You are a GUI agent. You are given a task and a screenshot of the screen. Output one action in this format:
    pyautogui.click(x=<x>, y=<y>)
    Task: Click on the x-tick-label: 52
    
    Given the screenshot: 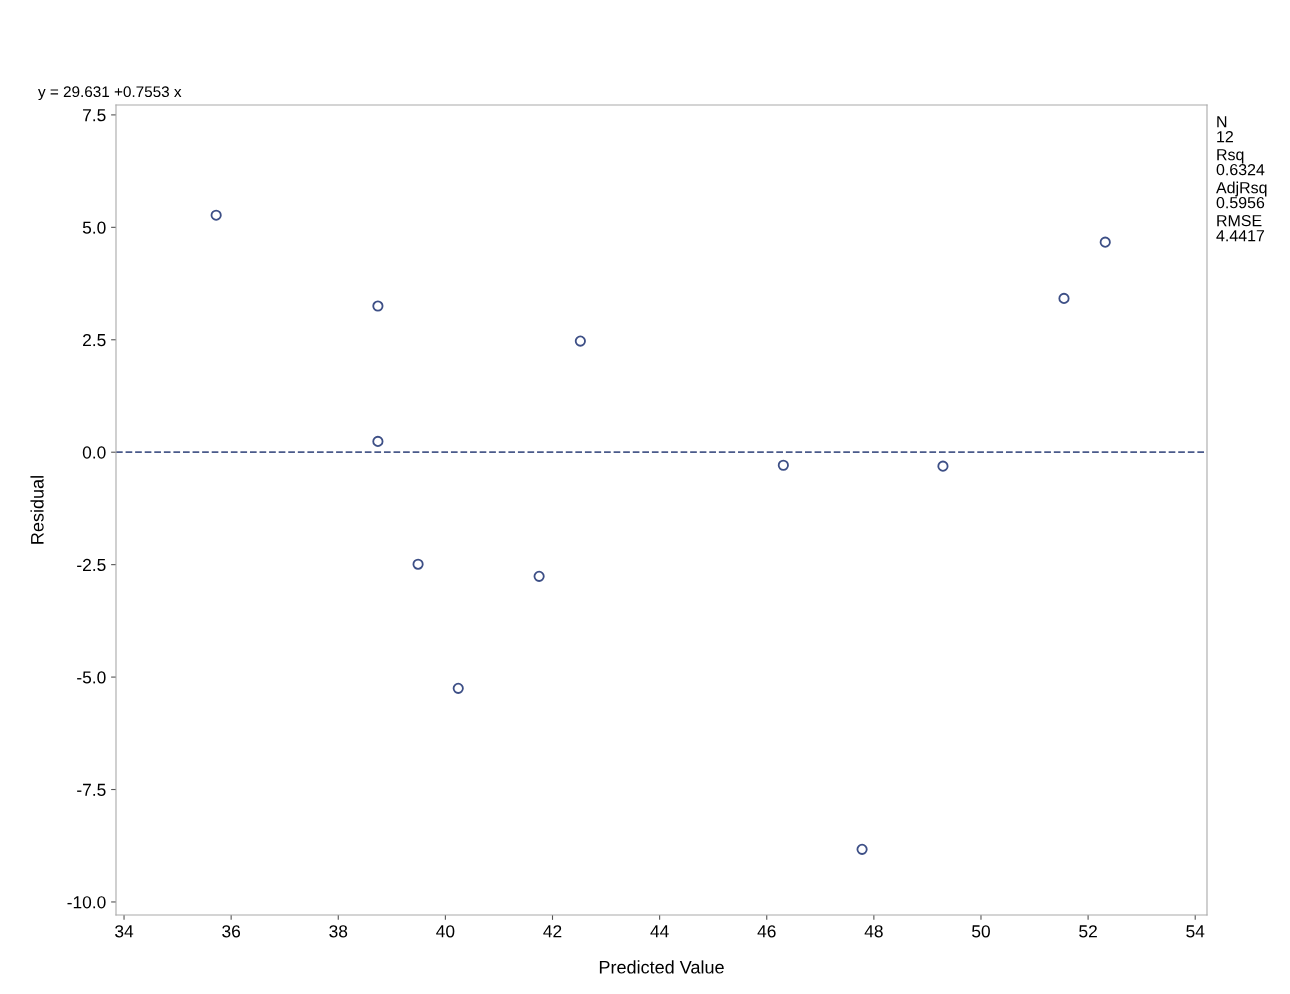 What is the action you would take?
    pyautogui.click(x=1088, y=931)
    